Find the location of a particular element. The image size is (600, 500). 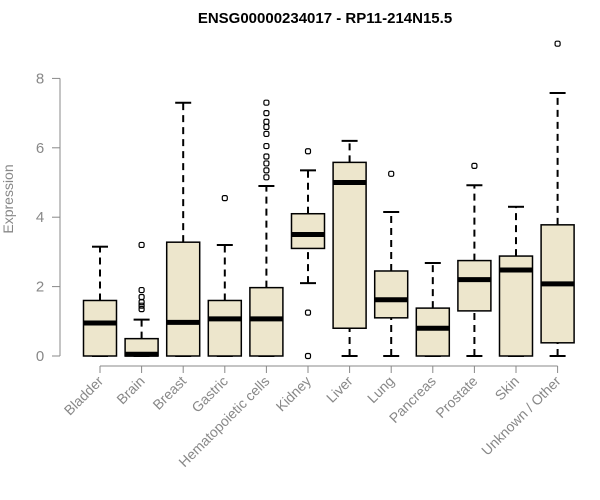

x-tick-label: Bladder is located at coordinates (84, 396).